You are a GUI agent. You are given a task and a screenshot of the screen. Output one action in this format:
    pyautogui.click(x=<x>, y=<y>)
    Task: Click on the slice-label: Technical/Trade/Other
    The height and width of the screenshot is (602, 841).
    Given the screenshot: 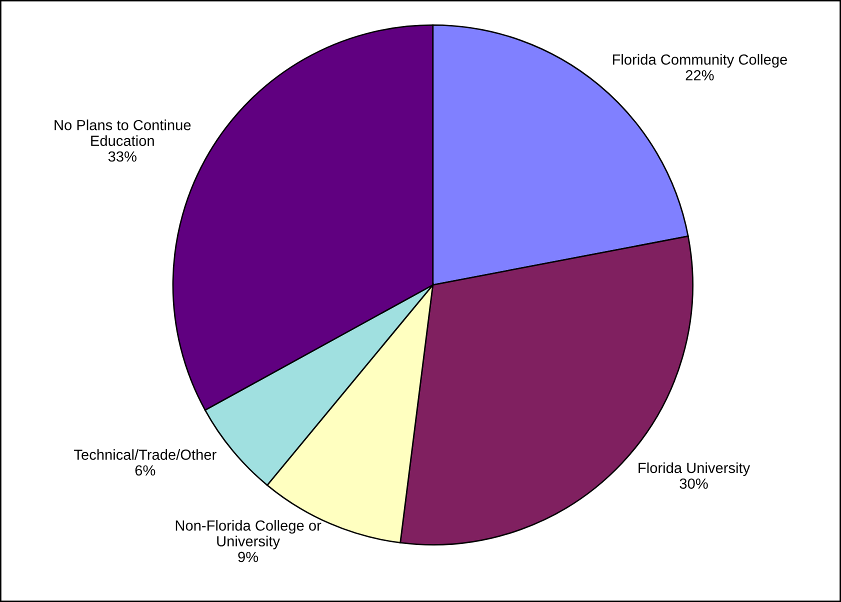 What is the action you would take?
    pyautogui.click(x=145, y=454)
    